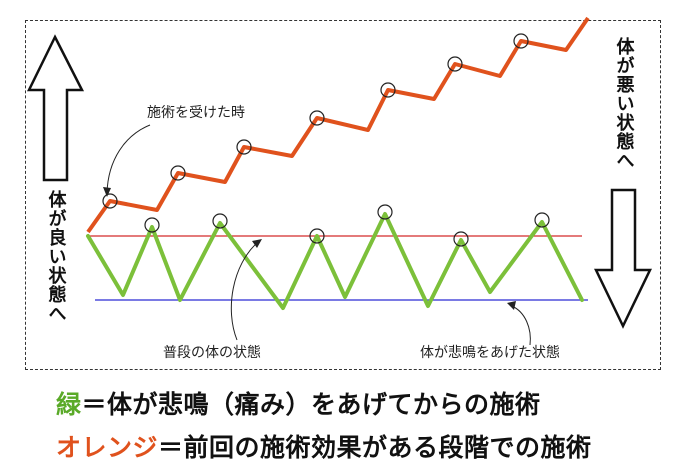  What do you see at coordinates (347, 225) in the screenshot?
I see `green-treatment-markers` at bounding box center [347, 225].